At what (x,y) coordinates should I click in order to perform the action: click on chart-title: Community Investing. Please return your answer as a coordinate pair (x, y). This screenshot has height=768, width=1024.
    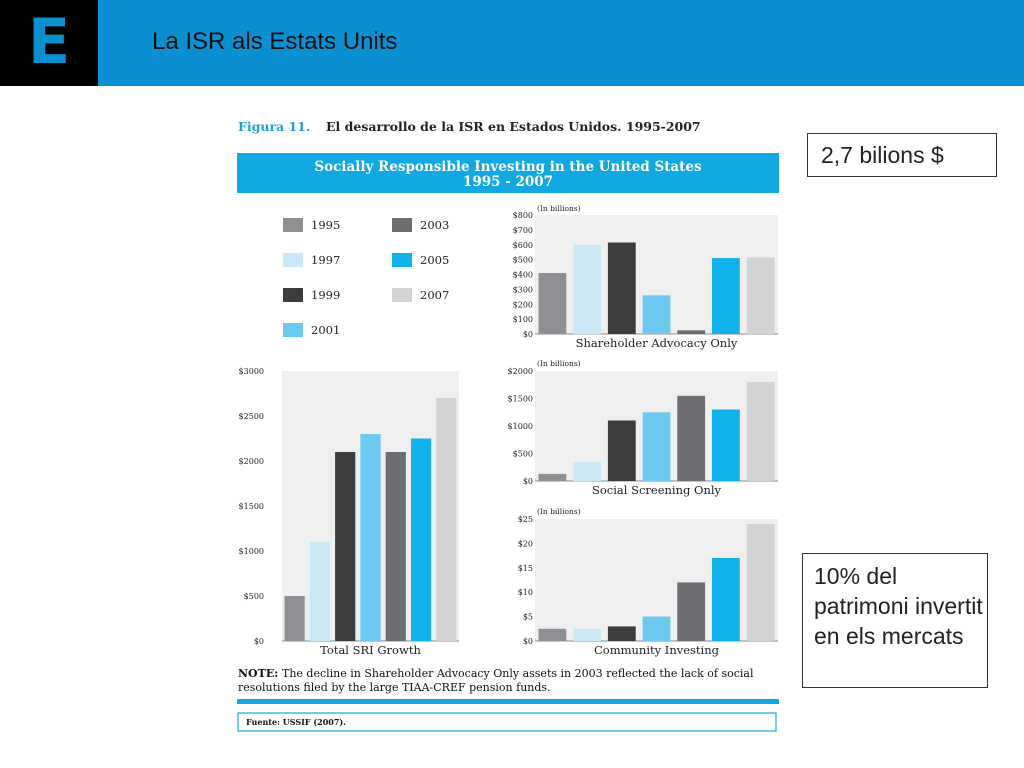
    Looking at the image, I should click on (657, 650).